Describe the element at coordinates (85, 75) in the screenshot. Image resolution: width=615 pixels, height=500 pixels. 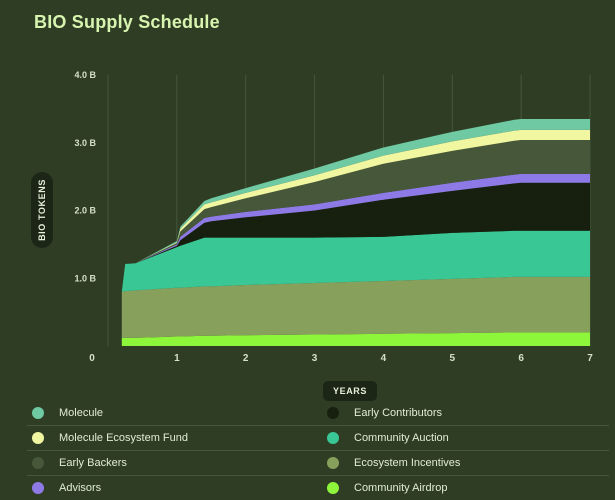
I see `y-tick-label: 4.0 B` at that location.